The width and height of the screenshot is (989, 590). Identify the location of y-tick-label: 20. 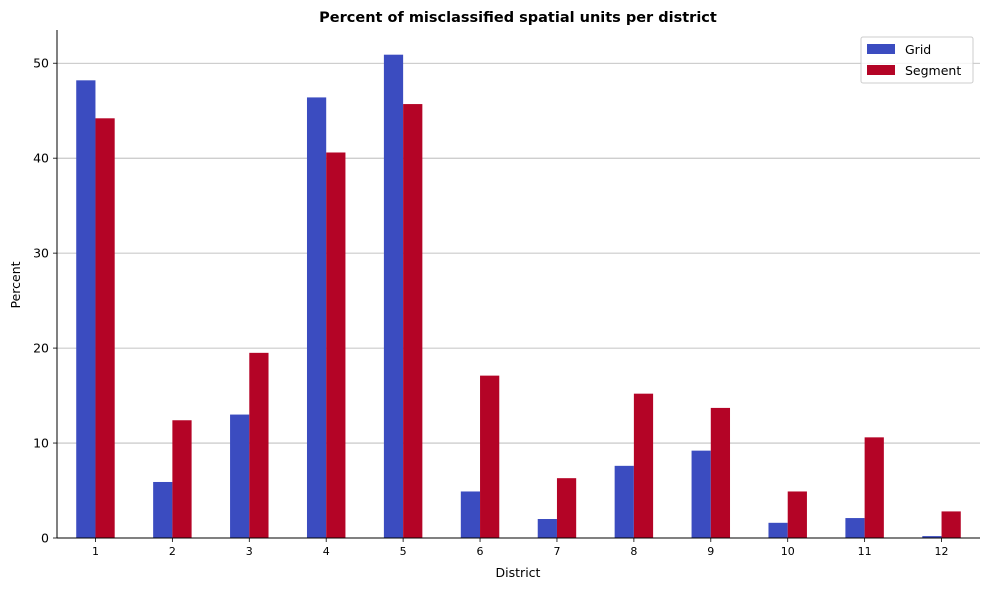
(41, 348).